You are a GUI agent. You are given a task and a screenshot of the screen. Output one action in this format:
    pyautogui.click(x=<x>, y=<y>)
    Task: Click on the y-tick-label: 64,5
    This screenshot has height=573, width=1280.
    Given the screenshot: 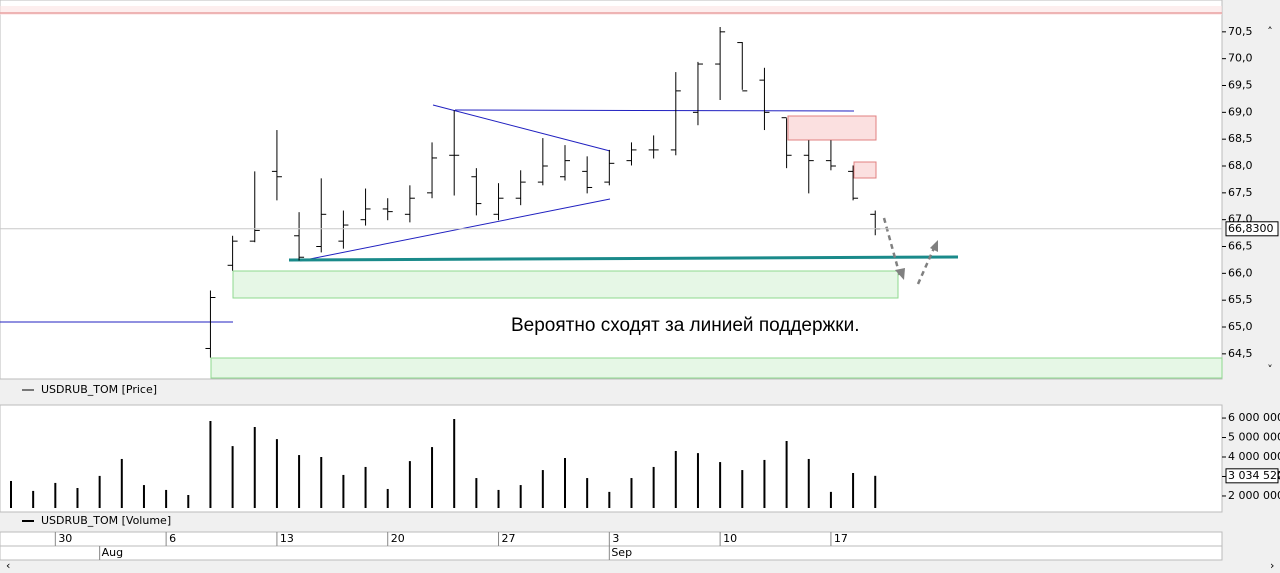 What is the action you would take?
    pyautogui.click(x=1240, y=353)
    